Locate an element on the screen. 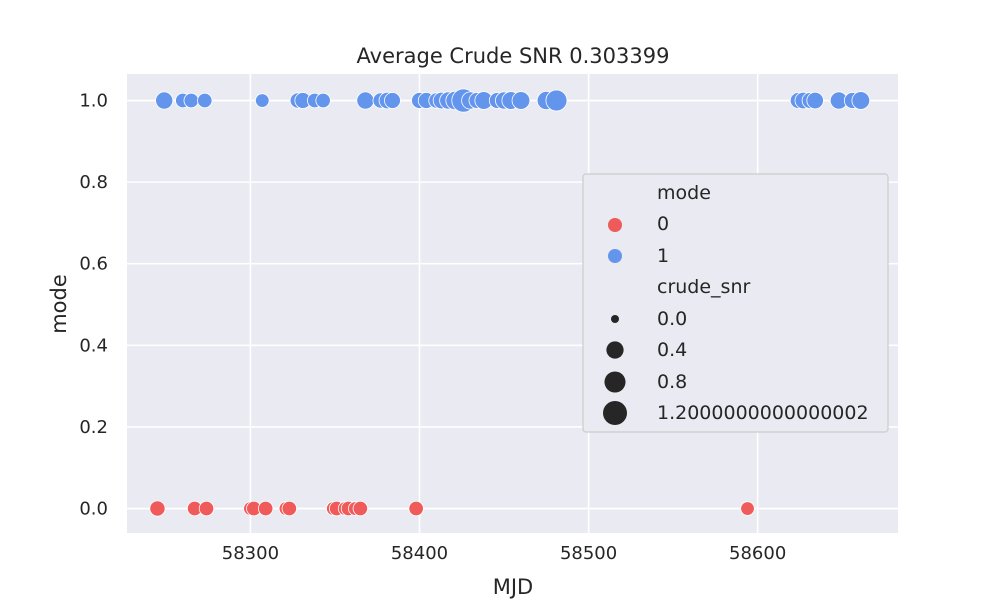  y-tick-label: 0.4 is located at coordinates (93, 345).